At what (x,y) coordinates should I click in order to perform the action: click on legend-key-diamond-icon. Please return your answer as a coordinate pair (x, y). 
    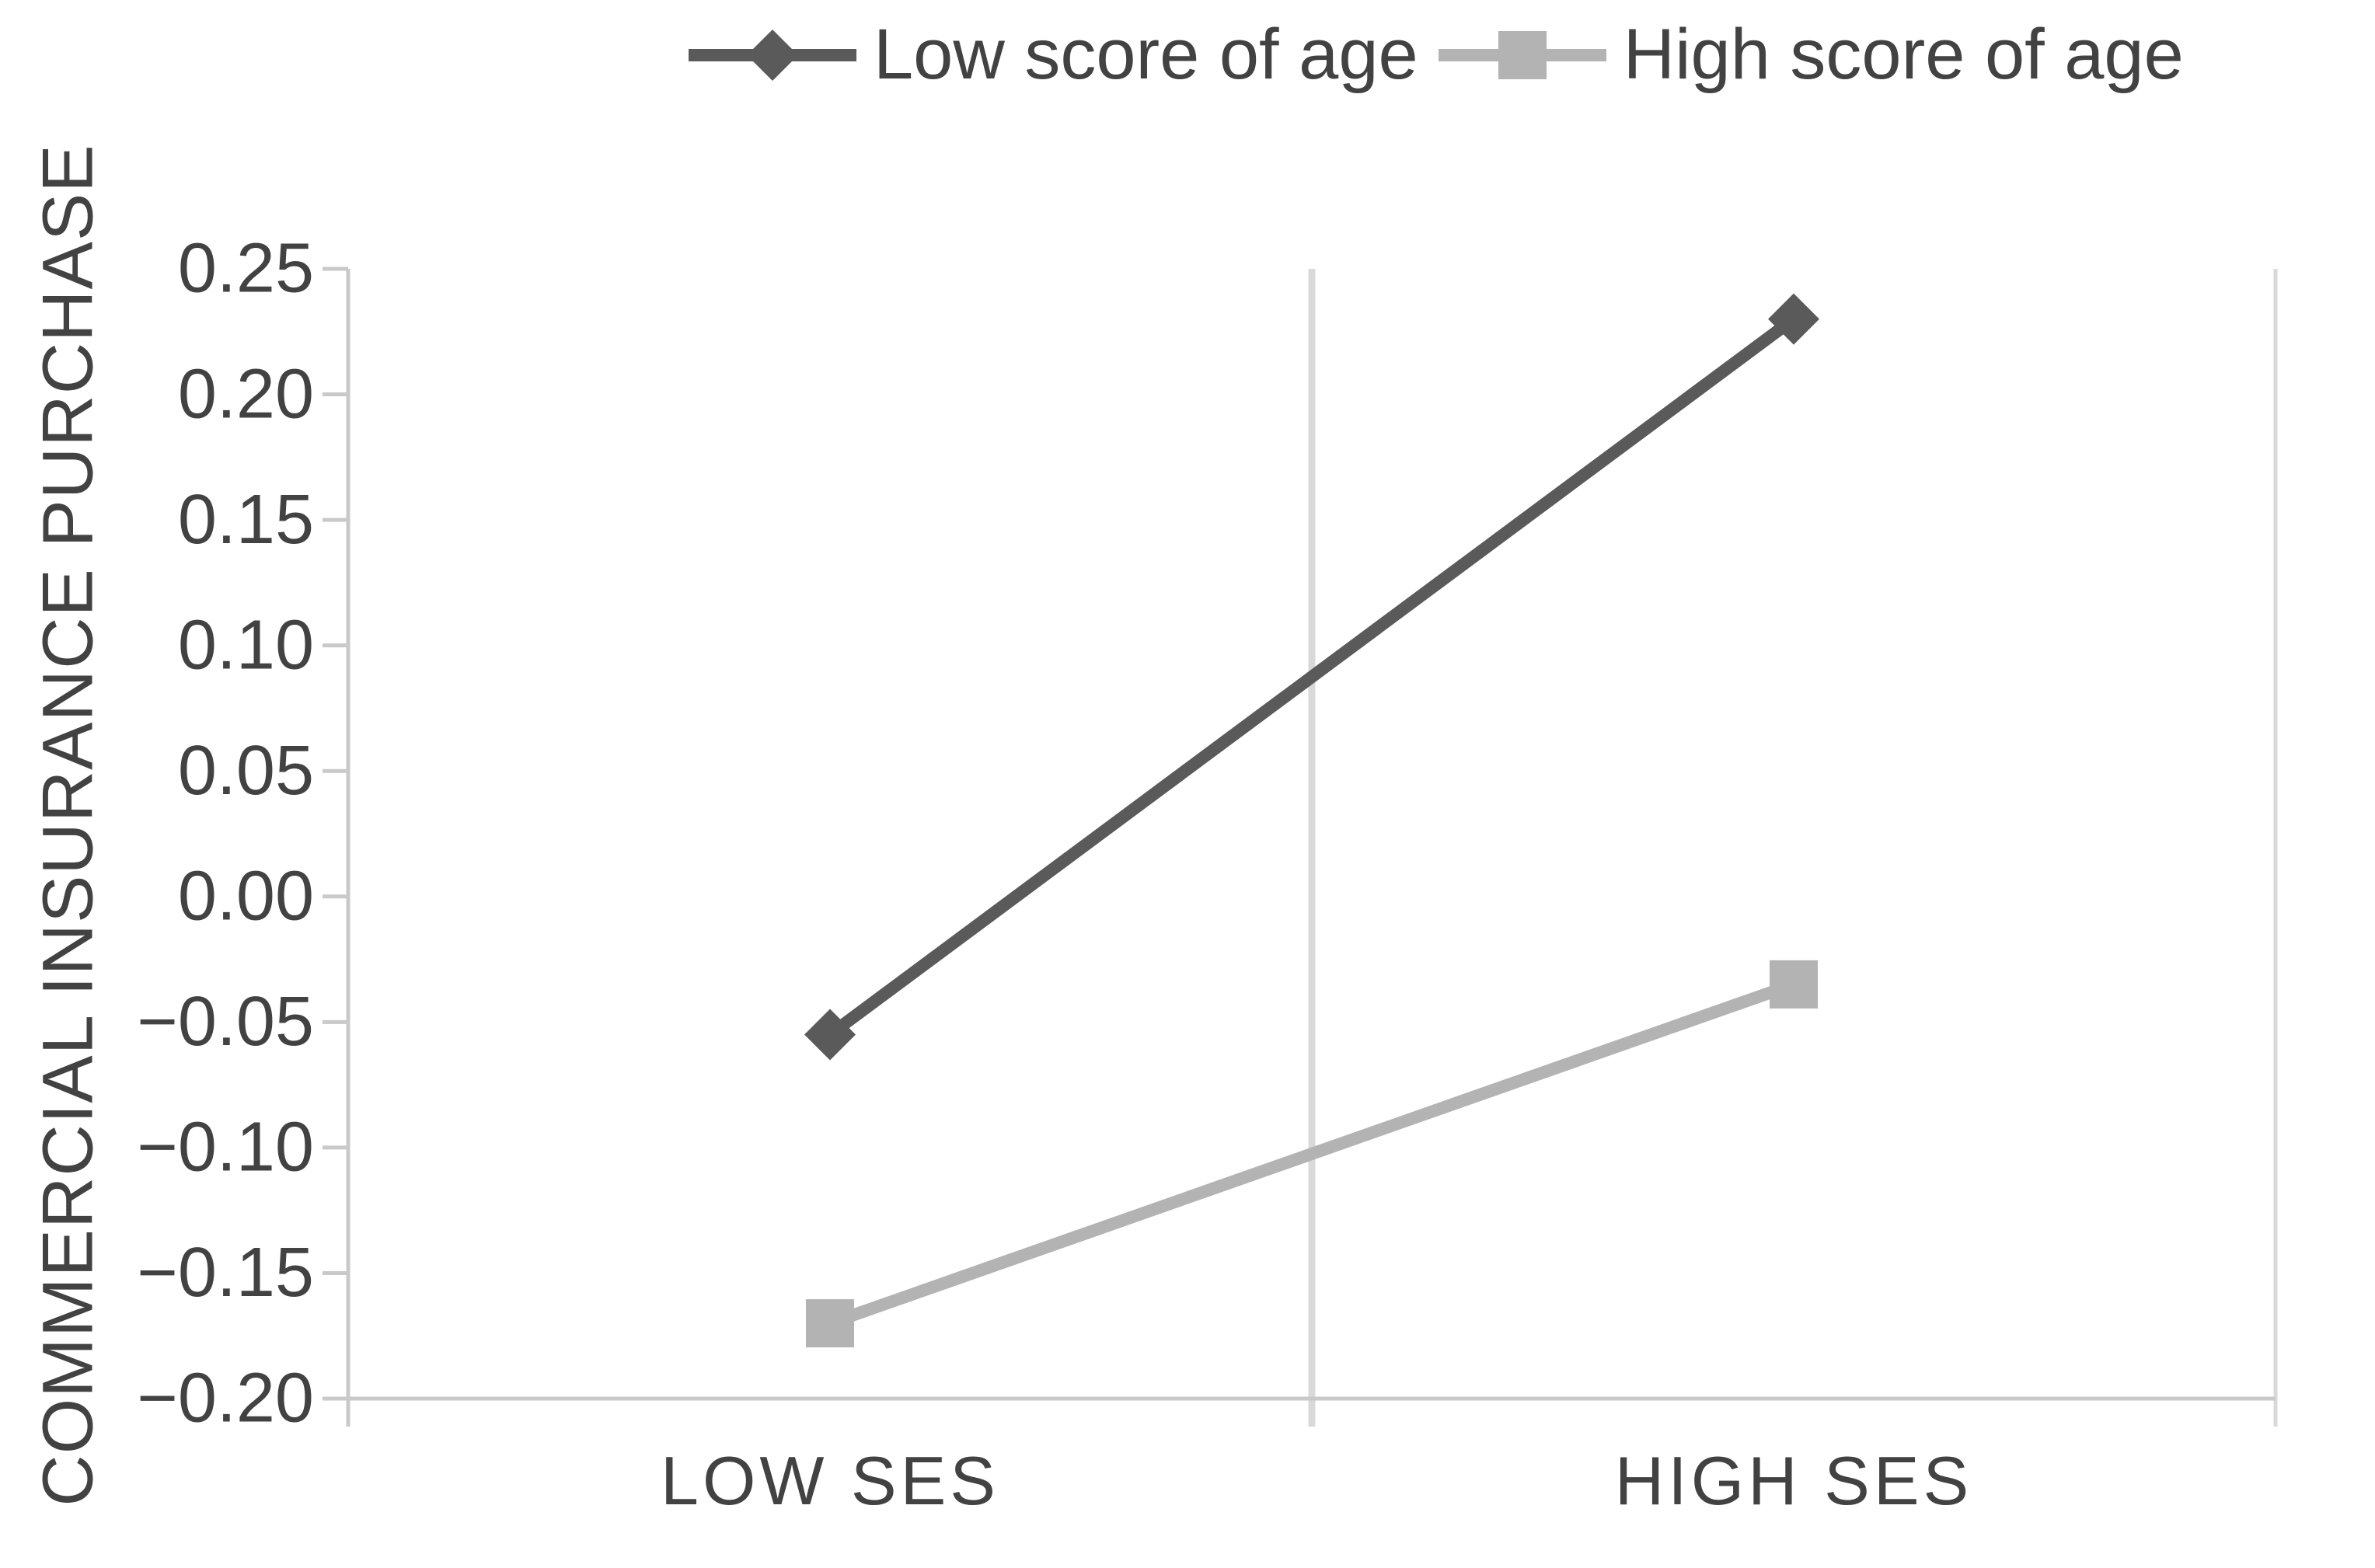
    Looking at the image, I should click on (772, 55).